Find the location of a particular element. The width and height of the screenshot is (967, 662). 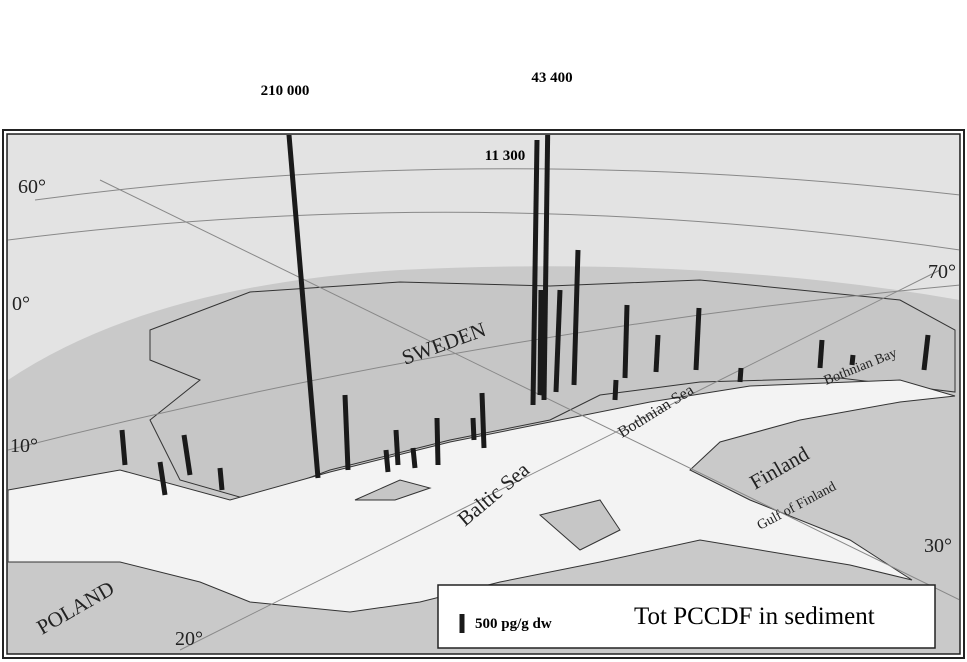

legend-box is located at coordinates (686, 616).